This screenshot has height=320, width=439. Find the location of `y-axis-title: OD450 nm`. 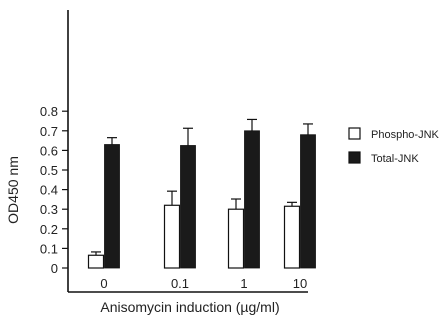

y-axis-title: OD450 nm is located at coordinates (13, 190).